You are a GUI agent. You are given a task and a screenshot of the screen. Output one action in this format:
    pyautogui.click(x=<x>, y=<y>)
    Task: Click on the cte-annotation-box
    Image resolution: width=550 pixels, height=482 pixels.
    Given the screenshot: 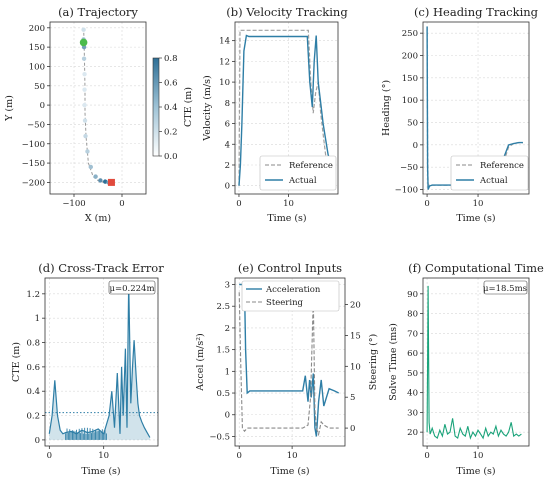 What is the action you would take?
    pyautogui.click(x=132, y=287)
    